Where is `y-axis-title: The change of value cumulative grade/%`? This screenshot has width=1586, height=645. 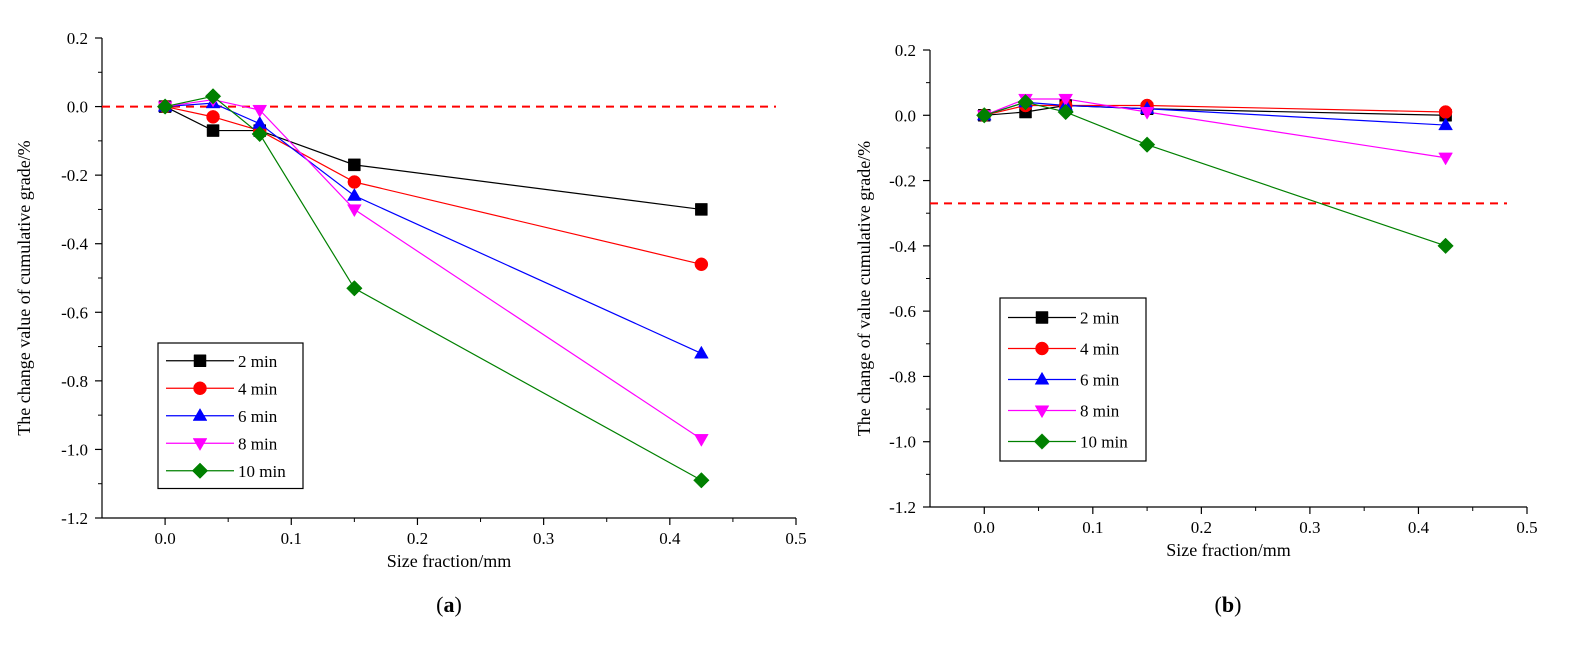 y-axis-title: The change of value cumulative grade/% is located at coordinates (864, 288).